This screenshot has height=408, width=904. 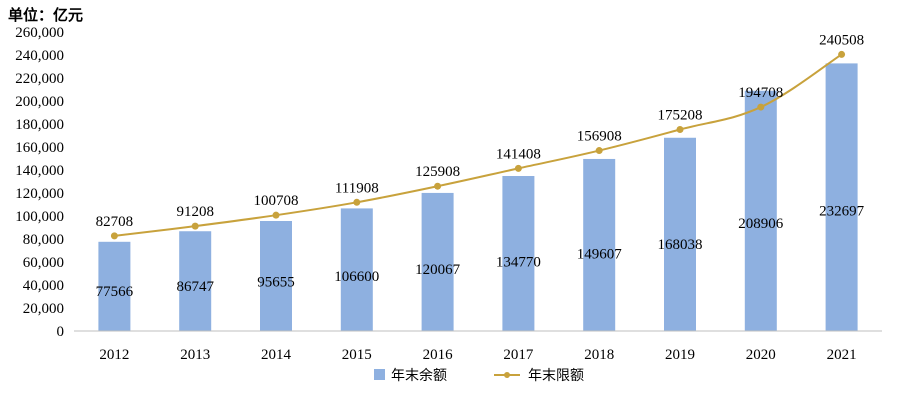 What do you see at coordinates (46, 15) in the screenshot?
I see `unit-label: 单位：亿元` at bounding box center [46, 15].